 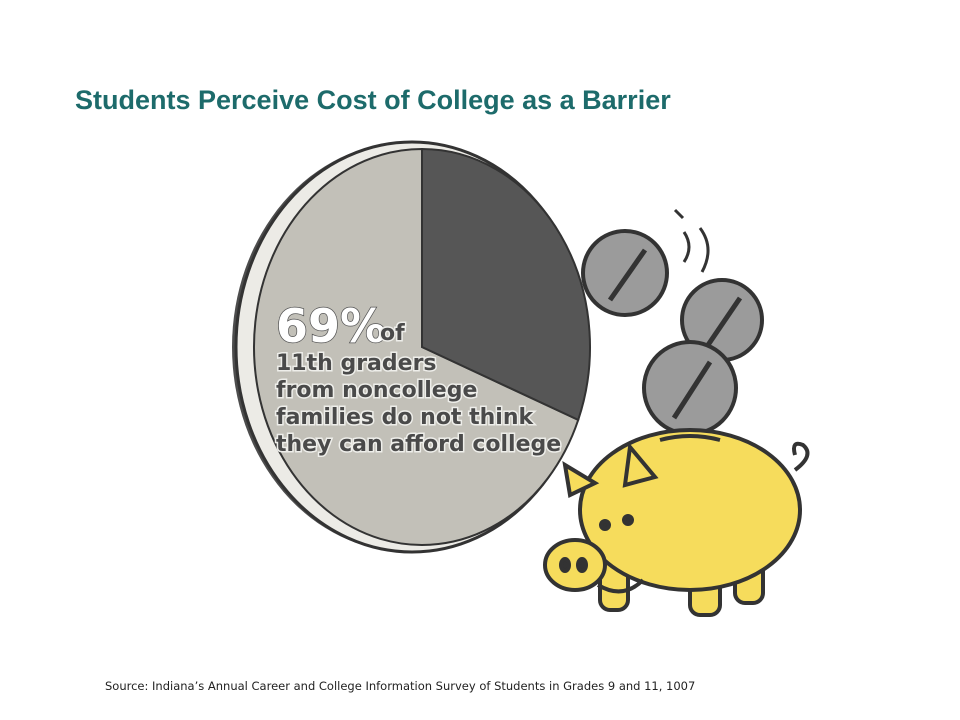 I want to click on annotation: families do not think, so click(x=405, y=417).